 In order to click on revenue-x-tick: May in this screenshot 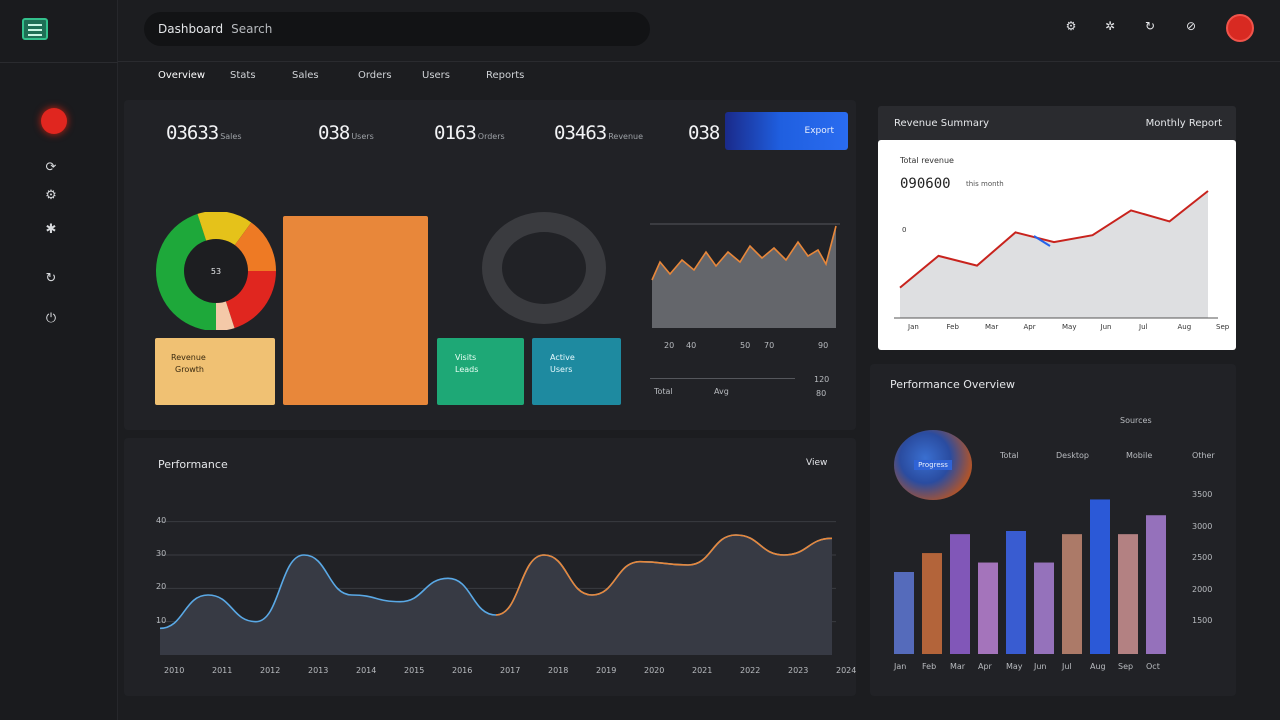, I will do `click(1069, 327)`.